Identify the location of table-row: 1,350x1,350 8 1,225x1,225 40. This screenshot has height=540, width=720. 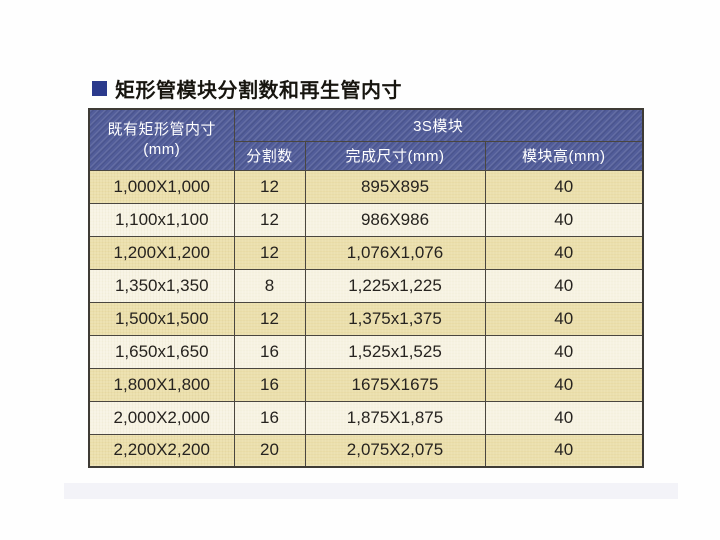
(366, 285).